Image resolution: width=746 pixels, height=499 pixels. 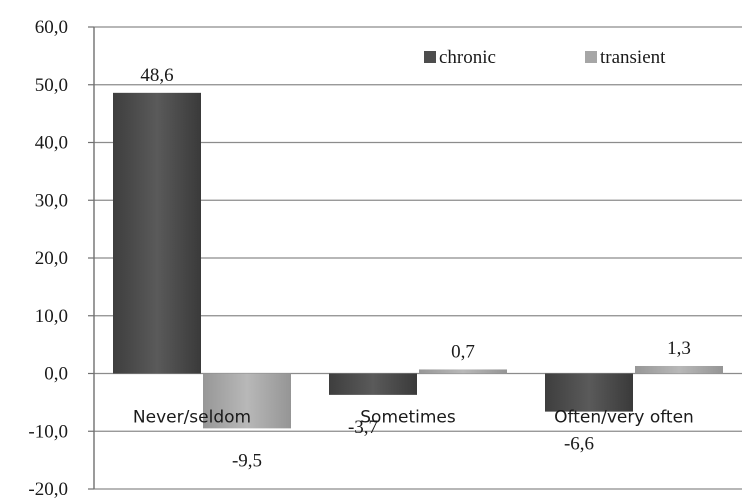 What do you see at coordinates (56, 374) in the screenshot?
I see `y-tick-label: 0,0` at bounding box center [56, 374].